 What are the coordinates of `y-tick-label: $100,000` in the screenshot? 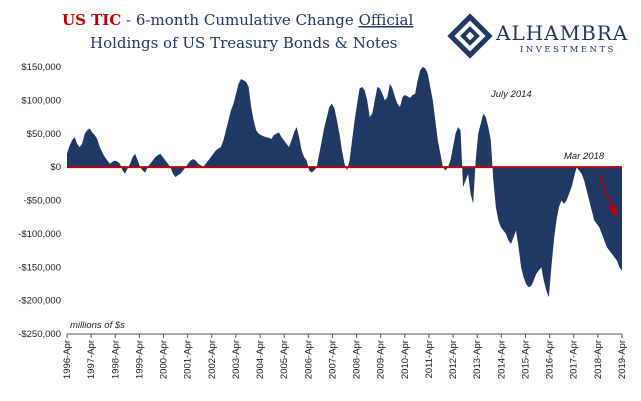 It's located at (41, 100).